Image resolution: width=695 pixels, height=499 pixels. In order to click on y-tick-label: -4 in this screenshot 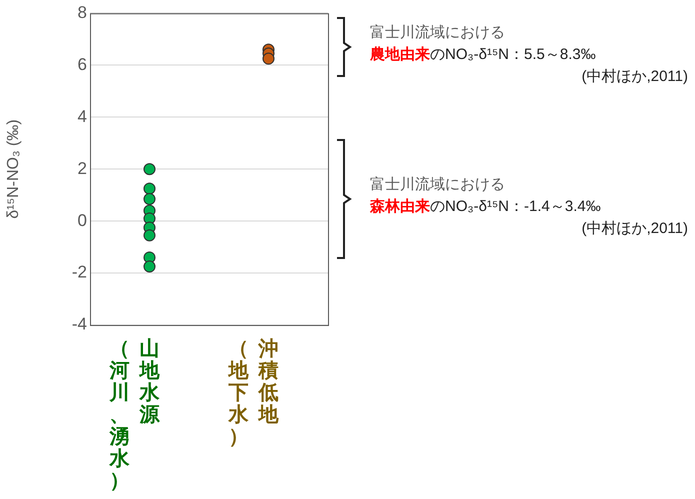, I will do `click(79, 324)`.